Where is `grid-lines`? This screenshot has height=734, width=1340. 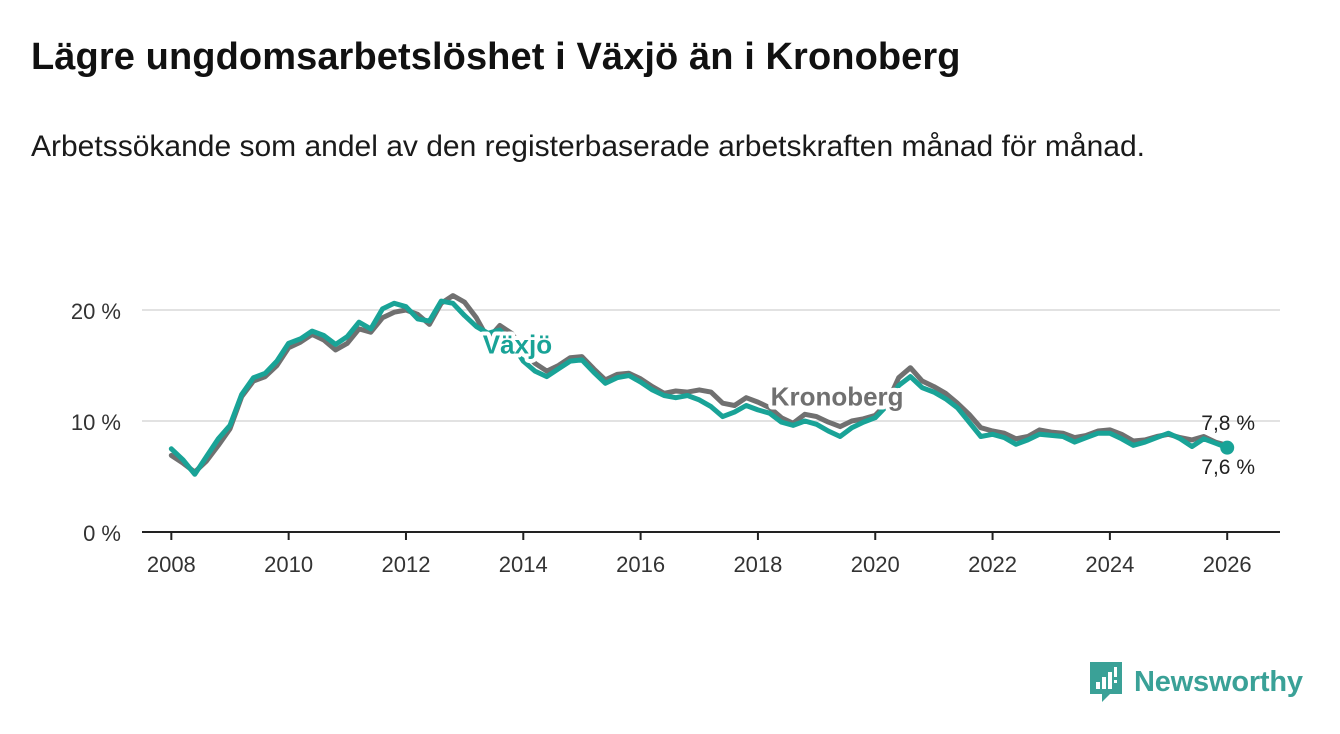
grid-lines is located at coordinates (711, 365).